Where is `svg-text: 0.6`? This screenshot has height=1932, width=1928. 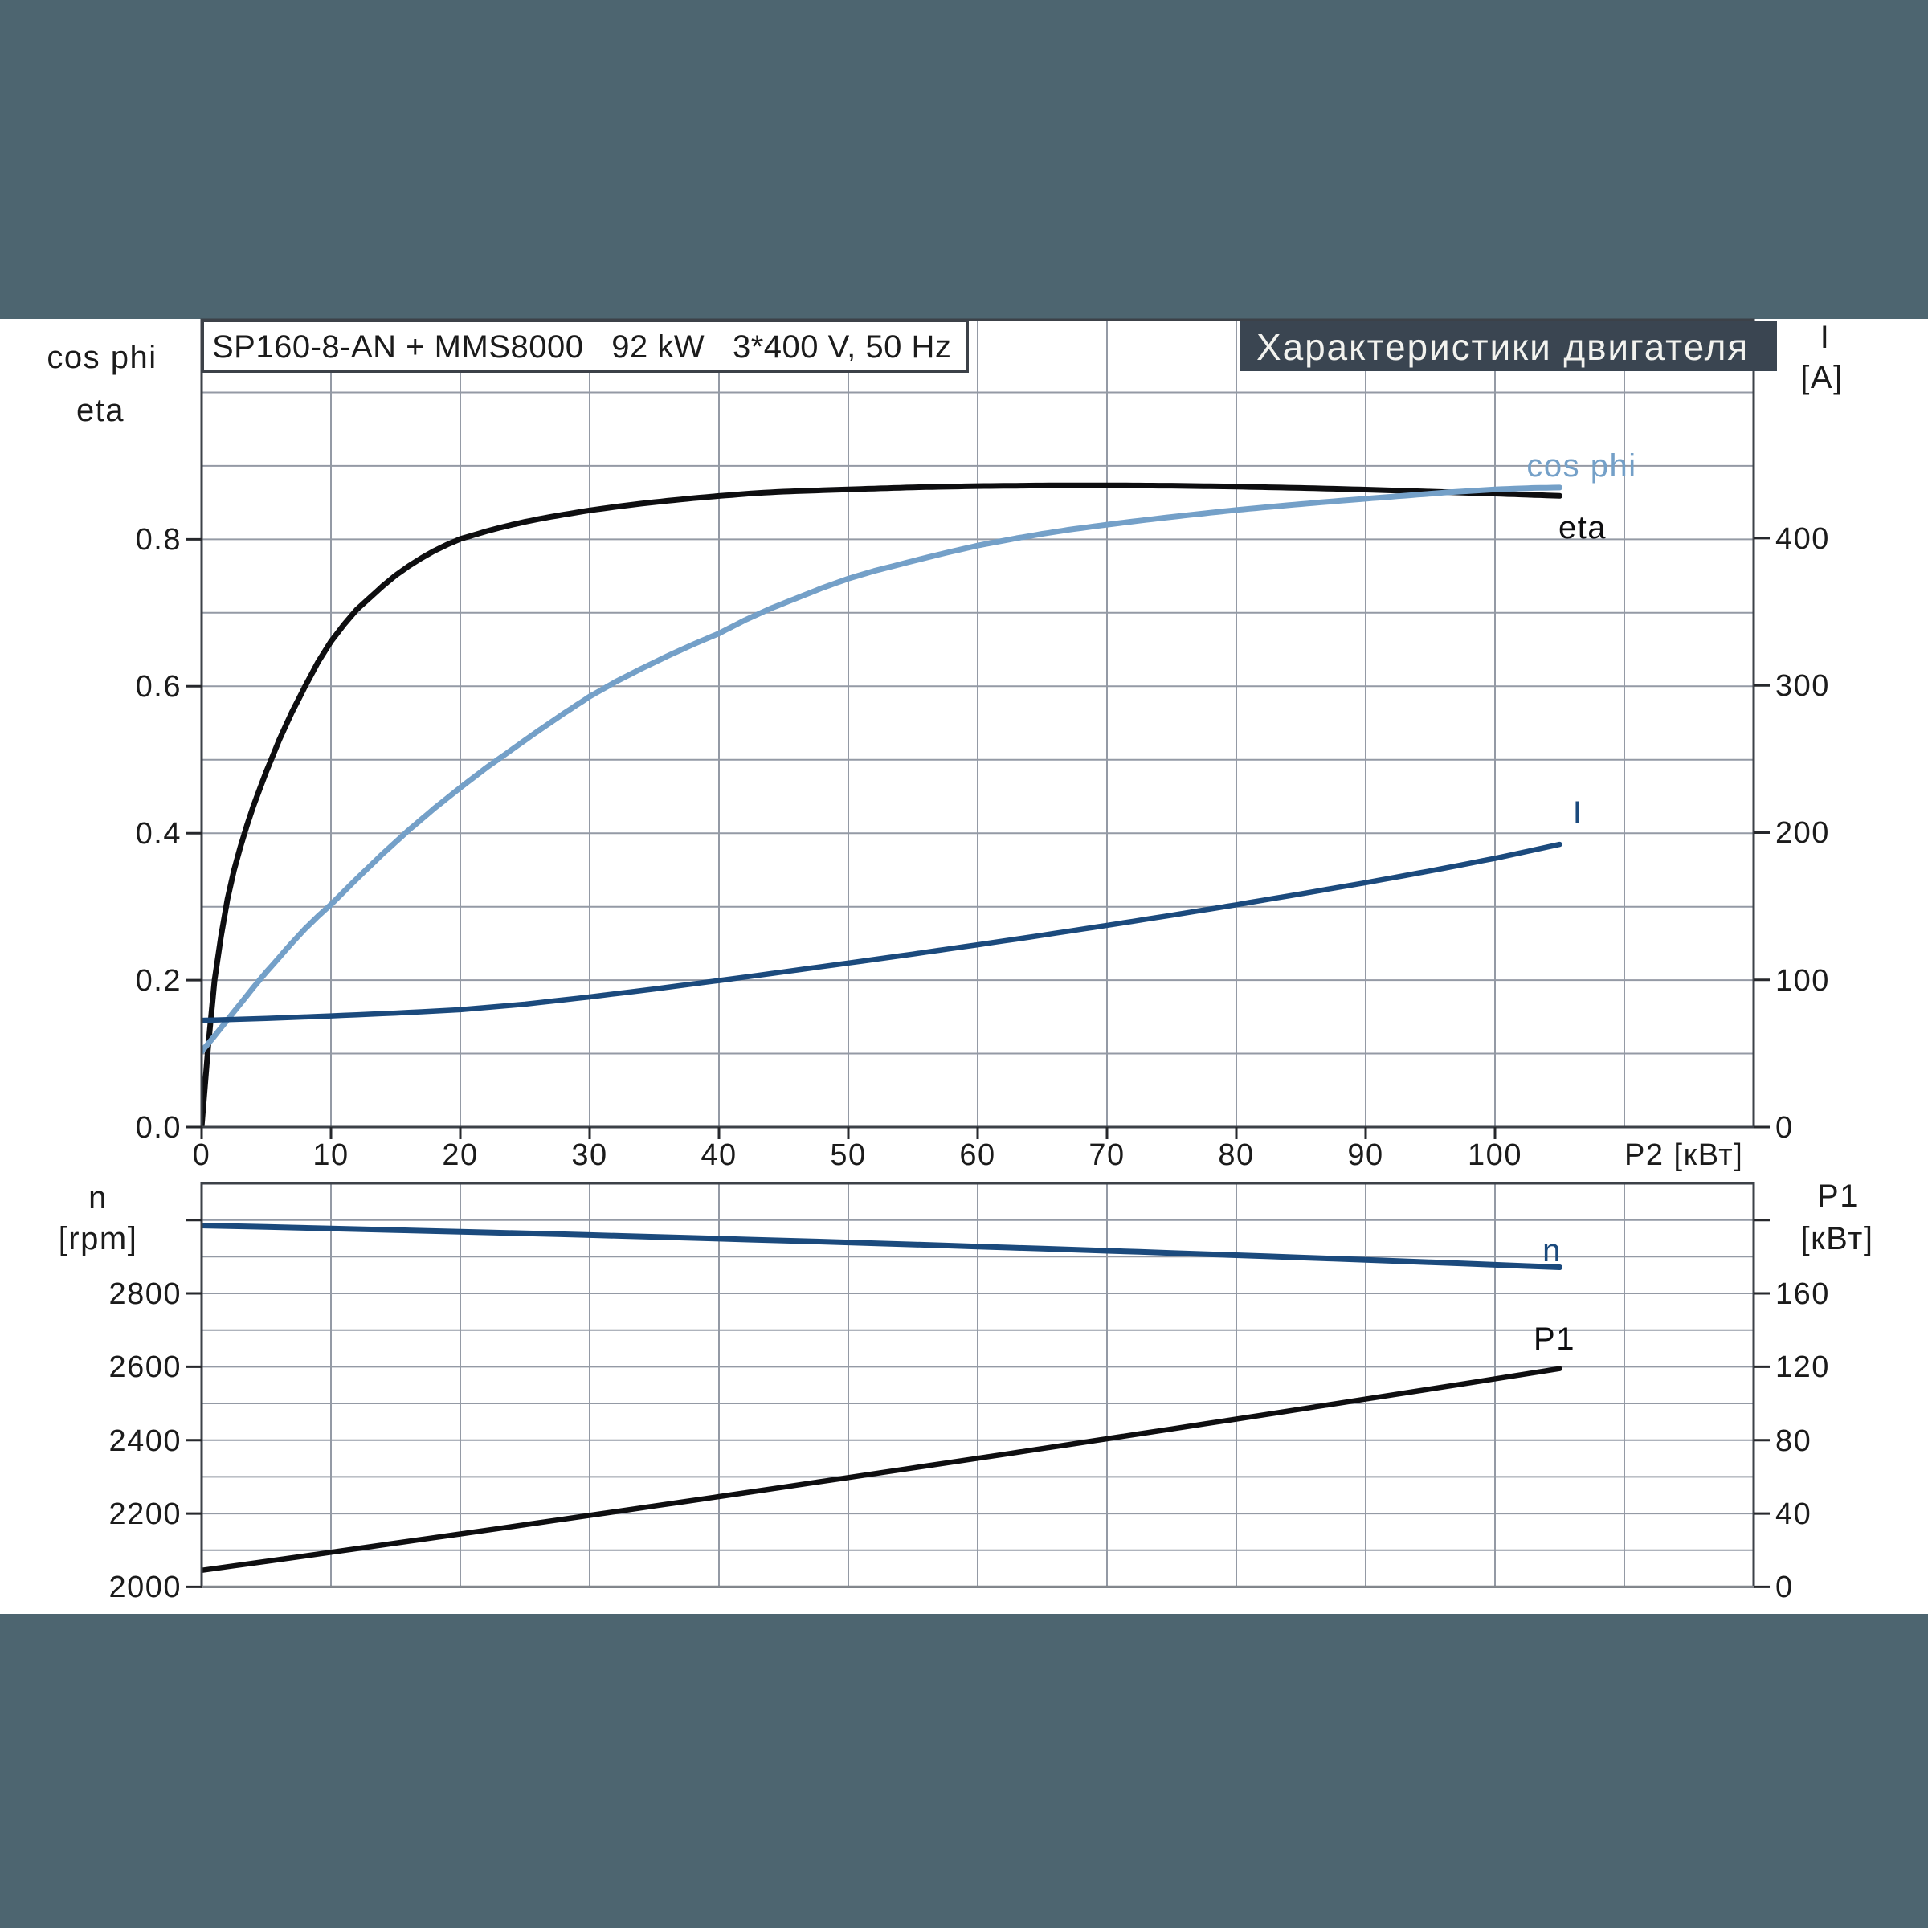
svg-text: 0.6 is located at coordinates (159, 687).